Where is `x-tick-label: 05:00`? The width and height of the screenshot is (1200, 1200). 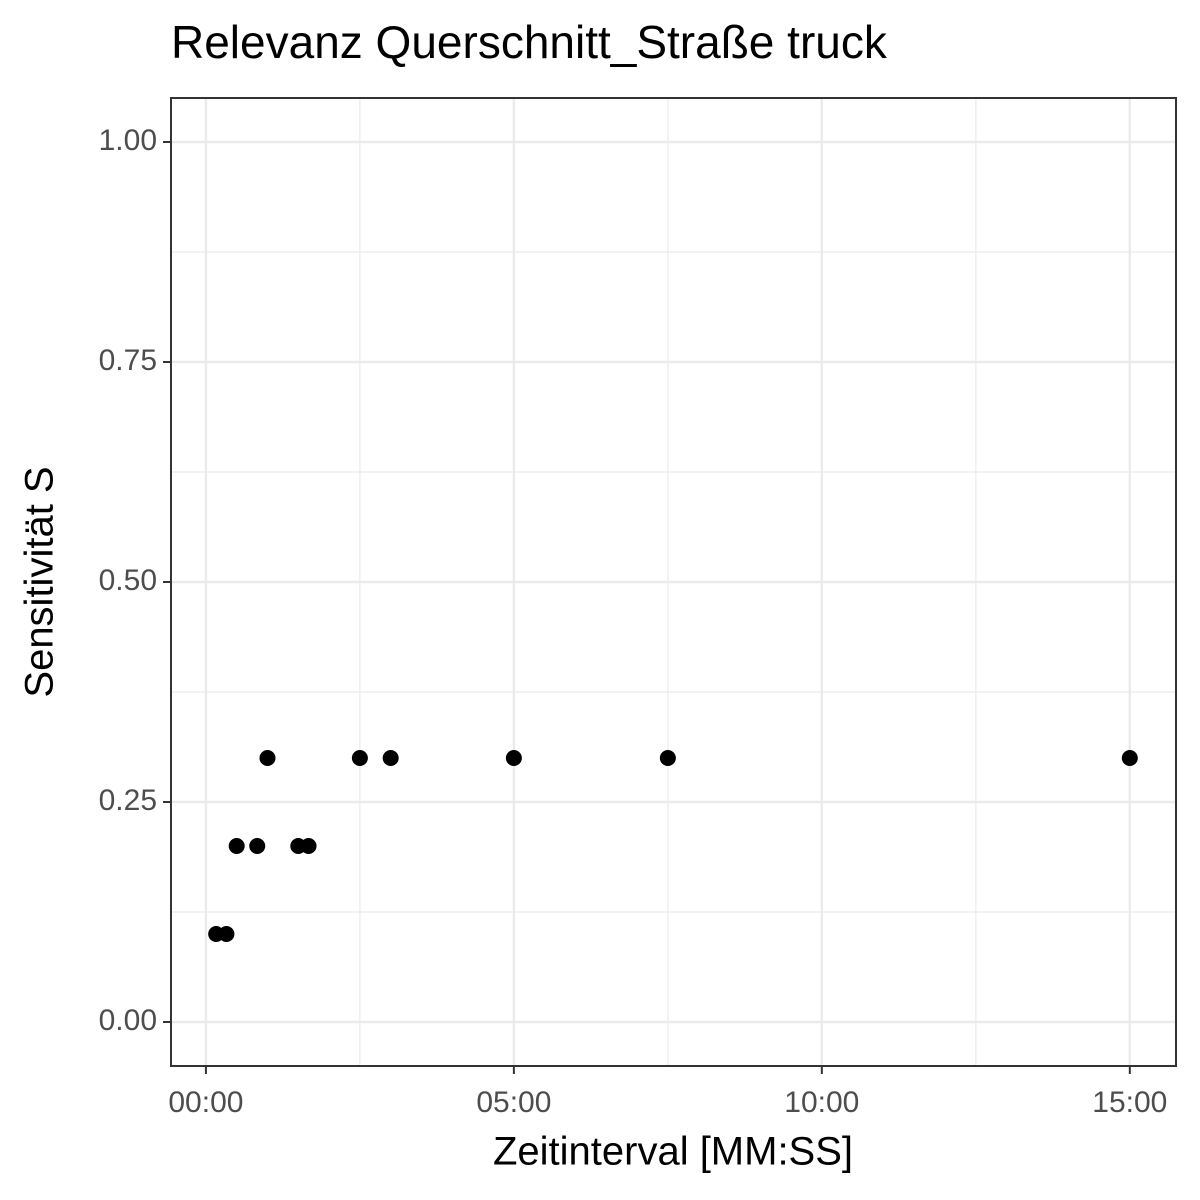
x-tick-label: 05:00 is located at coordinates (513, 1102).